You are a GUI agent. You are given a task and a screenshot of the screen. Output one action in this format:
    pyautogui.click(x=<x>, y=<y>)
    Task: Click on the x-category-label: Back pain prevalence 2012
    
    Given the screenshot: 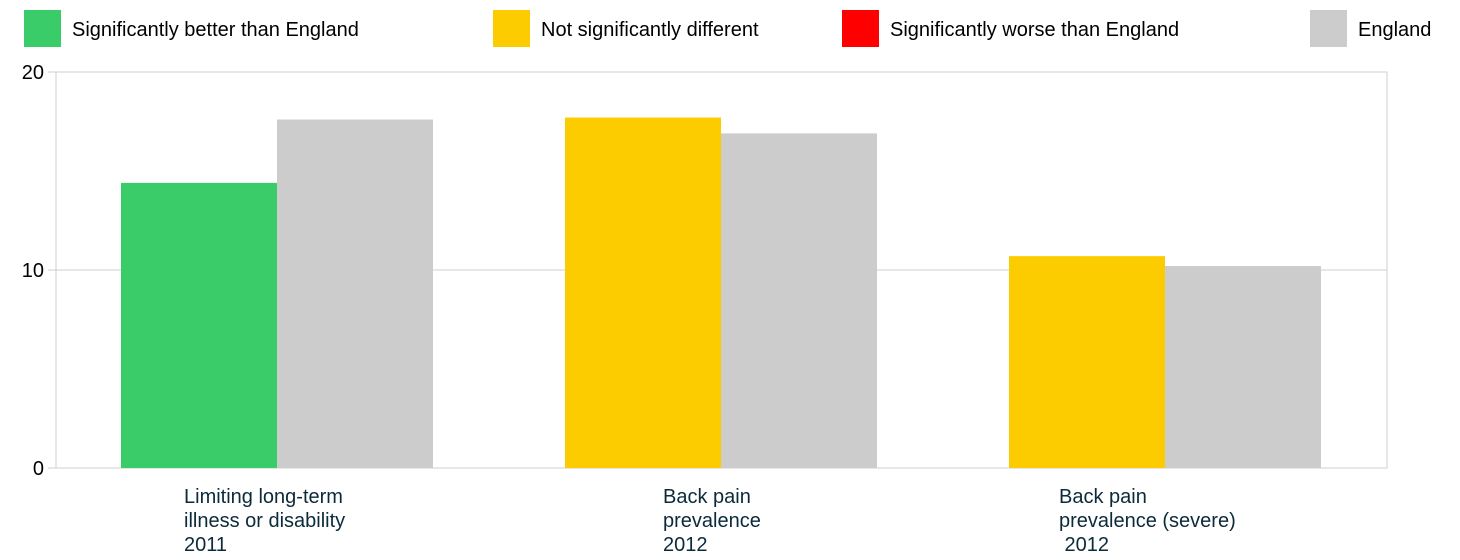 What is the action you would take?
    pyautogui.click(x=712, y=521)
    